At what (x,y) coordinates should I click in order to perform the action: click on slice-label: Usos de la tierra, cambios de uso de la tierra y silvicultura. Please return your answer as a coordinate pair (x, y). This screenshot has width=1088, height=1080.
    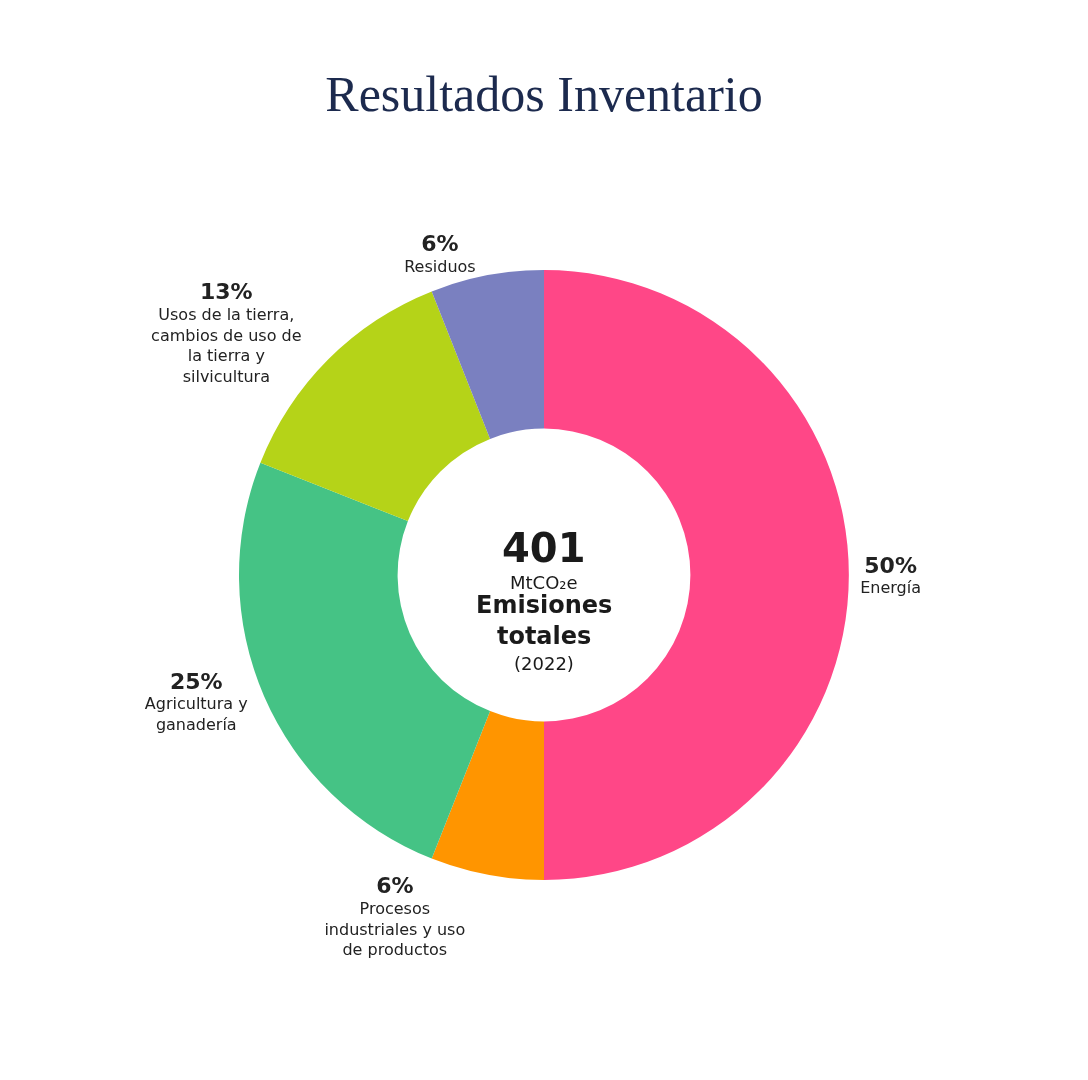
    Looking at the image, I should click on (226, 345).